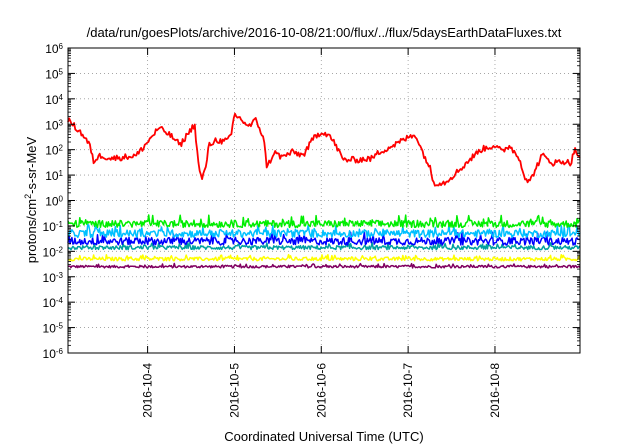 This screenshot has height=448, width=640. Describe the element at coordinates (54, 176) in the screenshot. I see `y-tick-label: 10¹` at that location.